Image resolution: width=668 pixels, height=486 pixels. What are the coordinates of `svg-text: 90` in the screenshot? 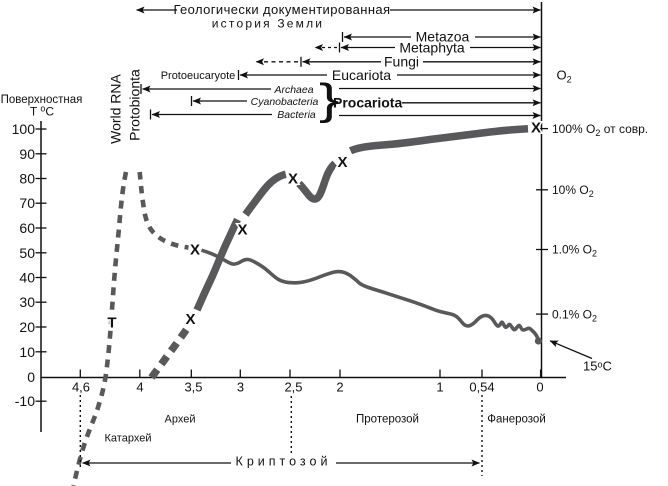 It's located at (27, 154).